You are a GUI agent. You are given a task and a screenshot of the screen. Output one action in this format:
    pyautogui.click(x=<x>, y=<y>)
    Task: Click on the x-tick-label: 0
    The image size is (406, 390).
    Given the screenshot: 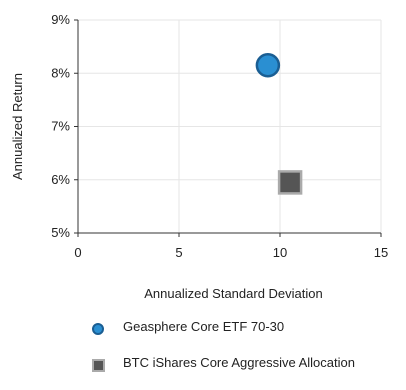 What is the action you would take?
    pyautogui.click(x=77, y=252)
    